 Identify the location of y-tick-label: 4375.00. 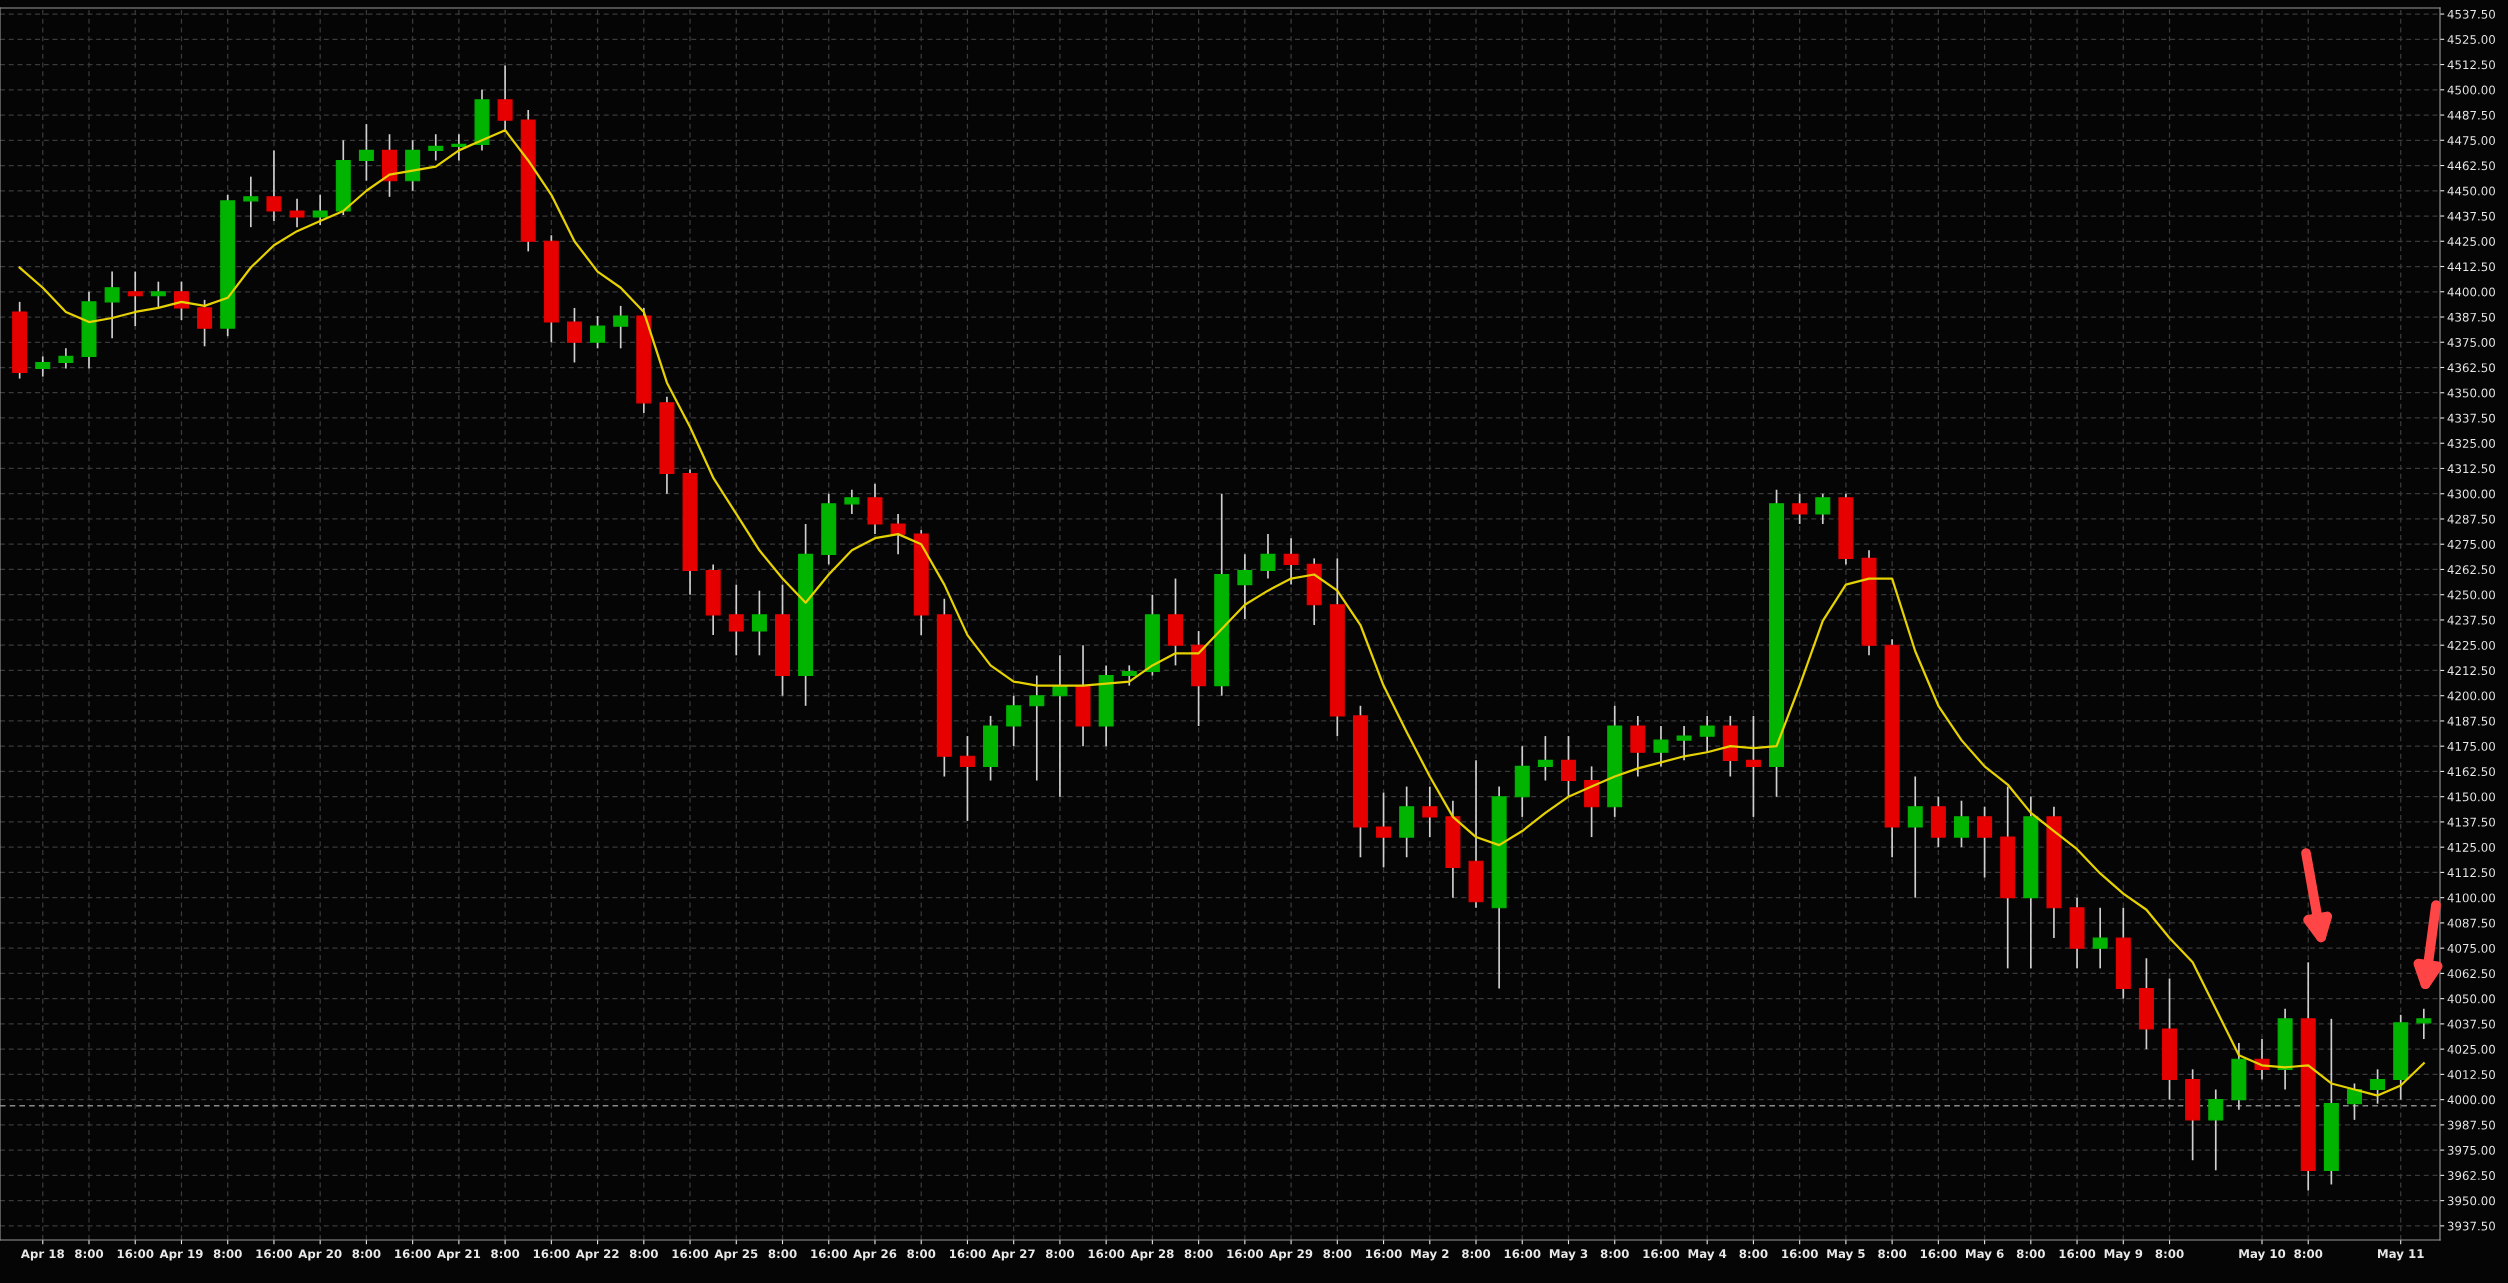
(2471, 342).